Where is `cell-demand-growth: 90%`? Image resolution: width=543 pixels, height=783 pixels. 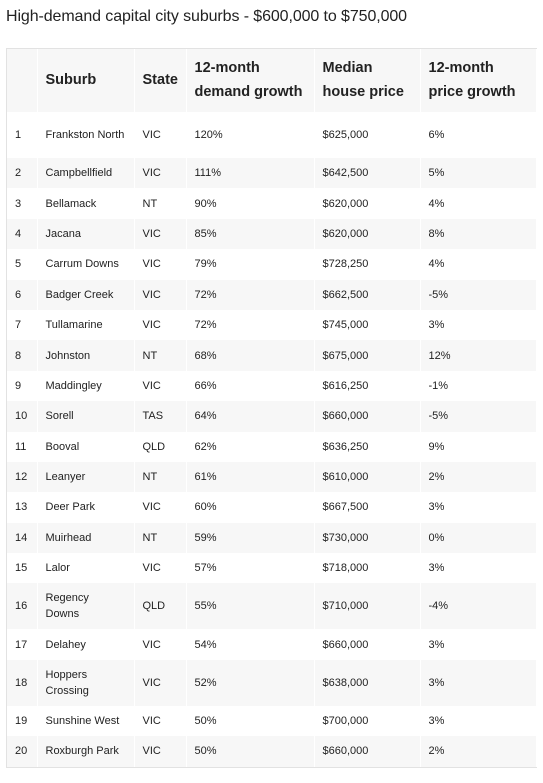 cell-demand-growth: 90% is located at coordinates (250, 203).